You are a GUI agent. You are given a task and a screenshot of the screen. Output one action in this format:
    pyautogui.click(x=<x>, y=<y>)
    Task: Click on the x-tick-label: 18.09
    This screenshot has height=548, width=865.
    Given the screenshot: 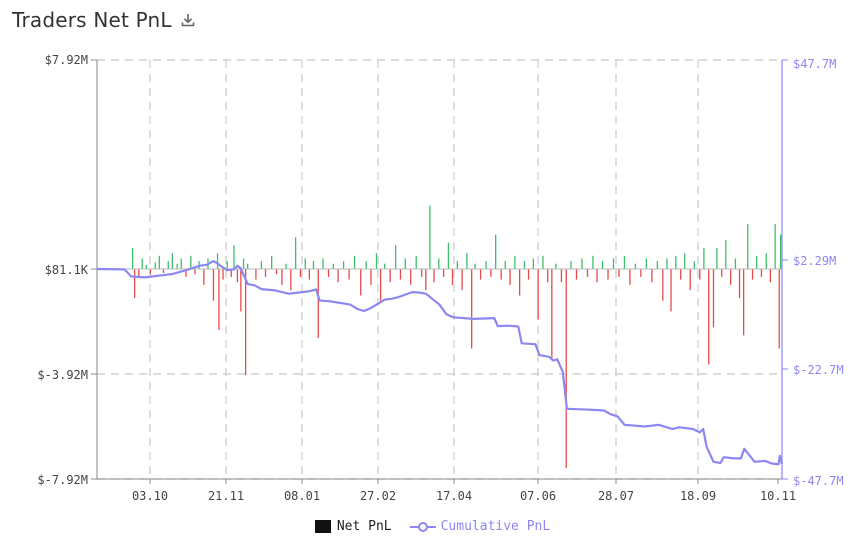 What is the action you would take?
    pyautogui.click(x=698, y=496)
    